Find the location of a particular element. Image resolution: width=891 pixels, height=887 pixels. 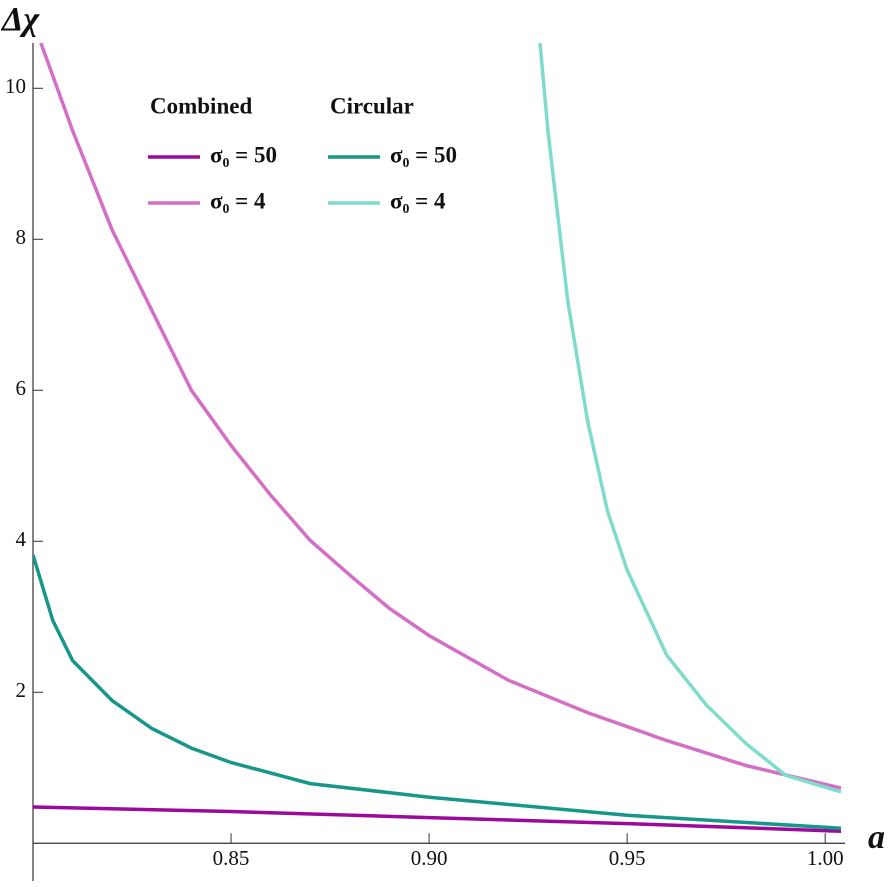

y-tick-label: 10 is located at coordinates (15, 86).